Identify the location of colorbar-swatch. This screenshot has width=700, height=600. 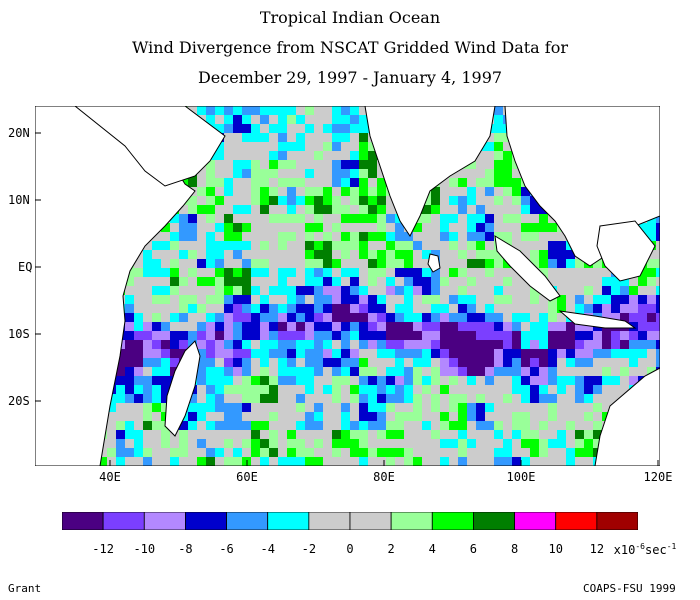
(452, 521).